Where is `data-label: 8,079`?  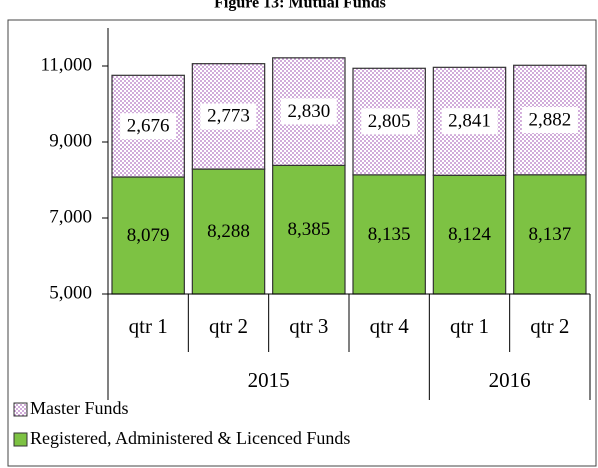
data-label: 8,079 is located at coordinates (148, 235).